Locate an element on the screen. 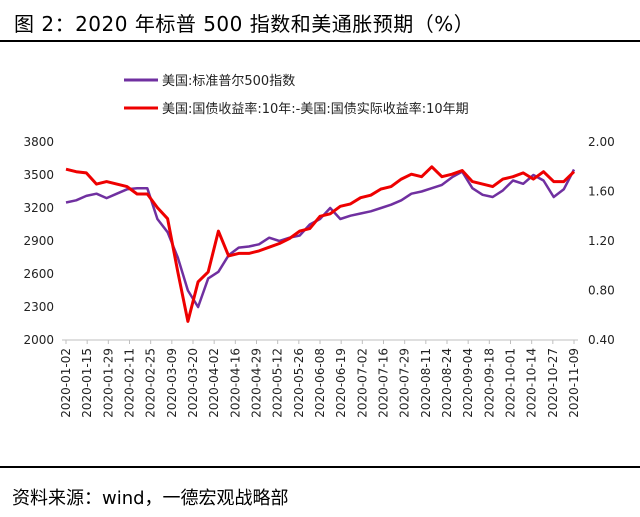 The image size is (640, 517). x-tick-label: 2020-07-16 is located at coordinates (384, 383).